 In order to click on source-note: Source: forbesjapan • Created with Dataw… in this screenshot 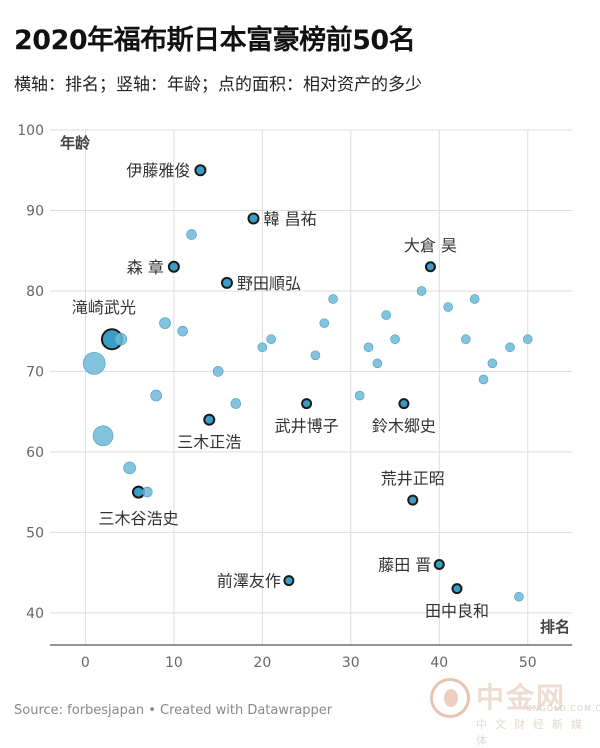, I will do `click(173, 710)`.